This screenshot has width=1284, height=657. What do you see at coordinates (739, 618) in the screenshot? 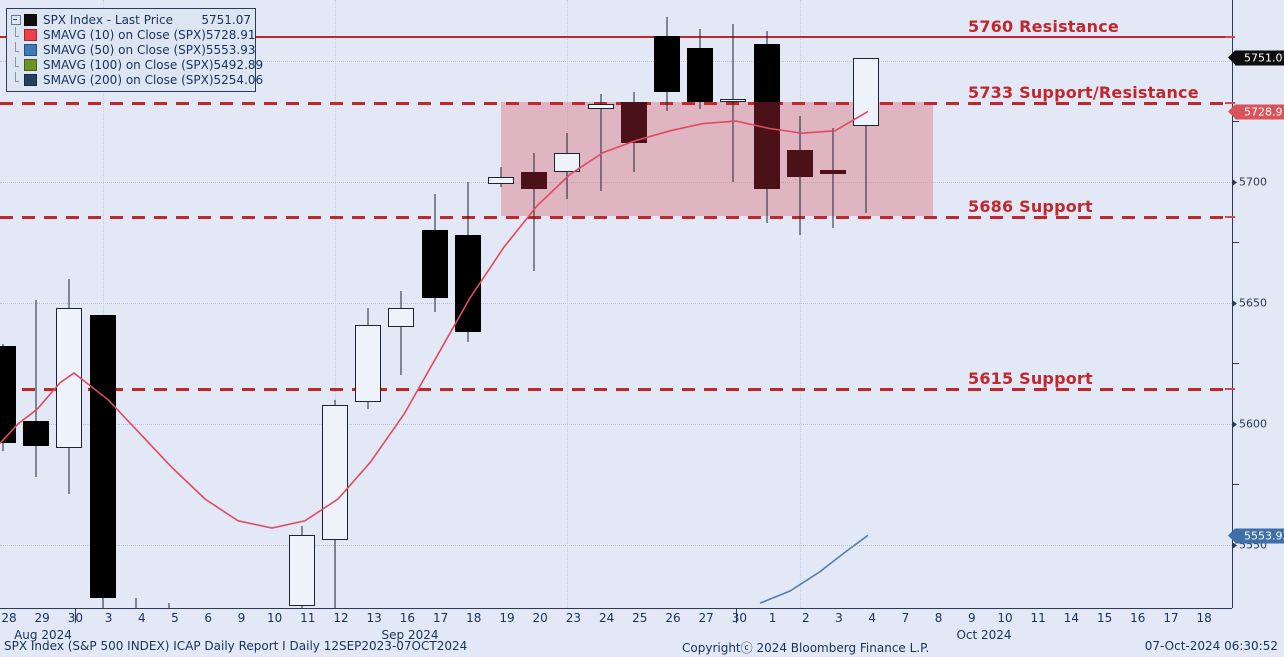
I see `date-tick-label: 30` at bounding box center [739, 618].